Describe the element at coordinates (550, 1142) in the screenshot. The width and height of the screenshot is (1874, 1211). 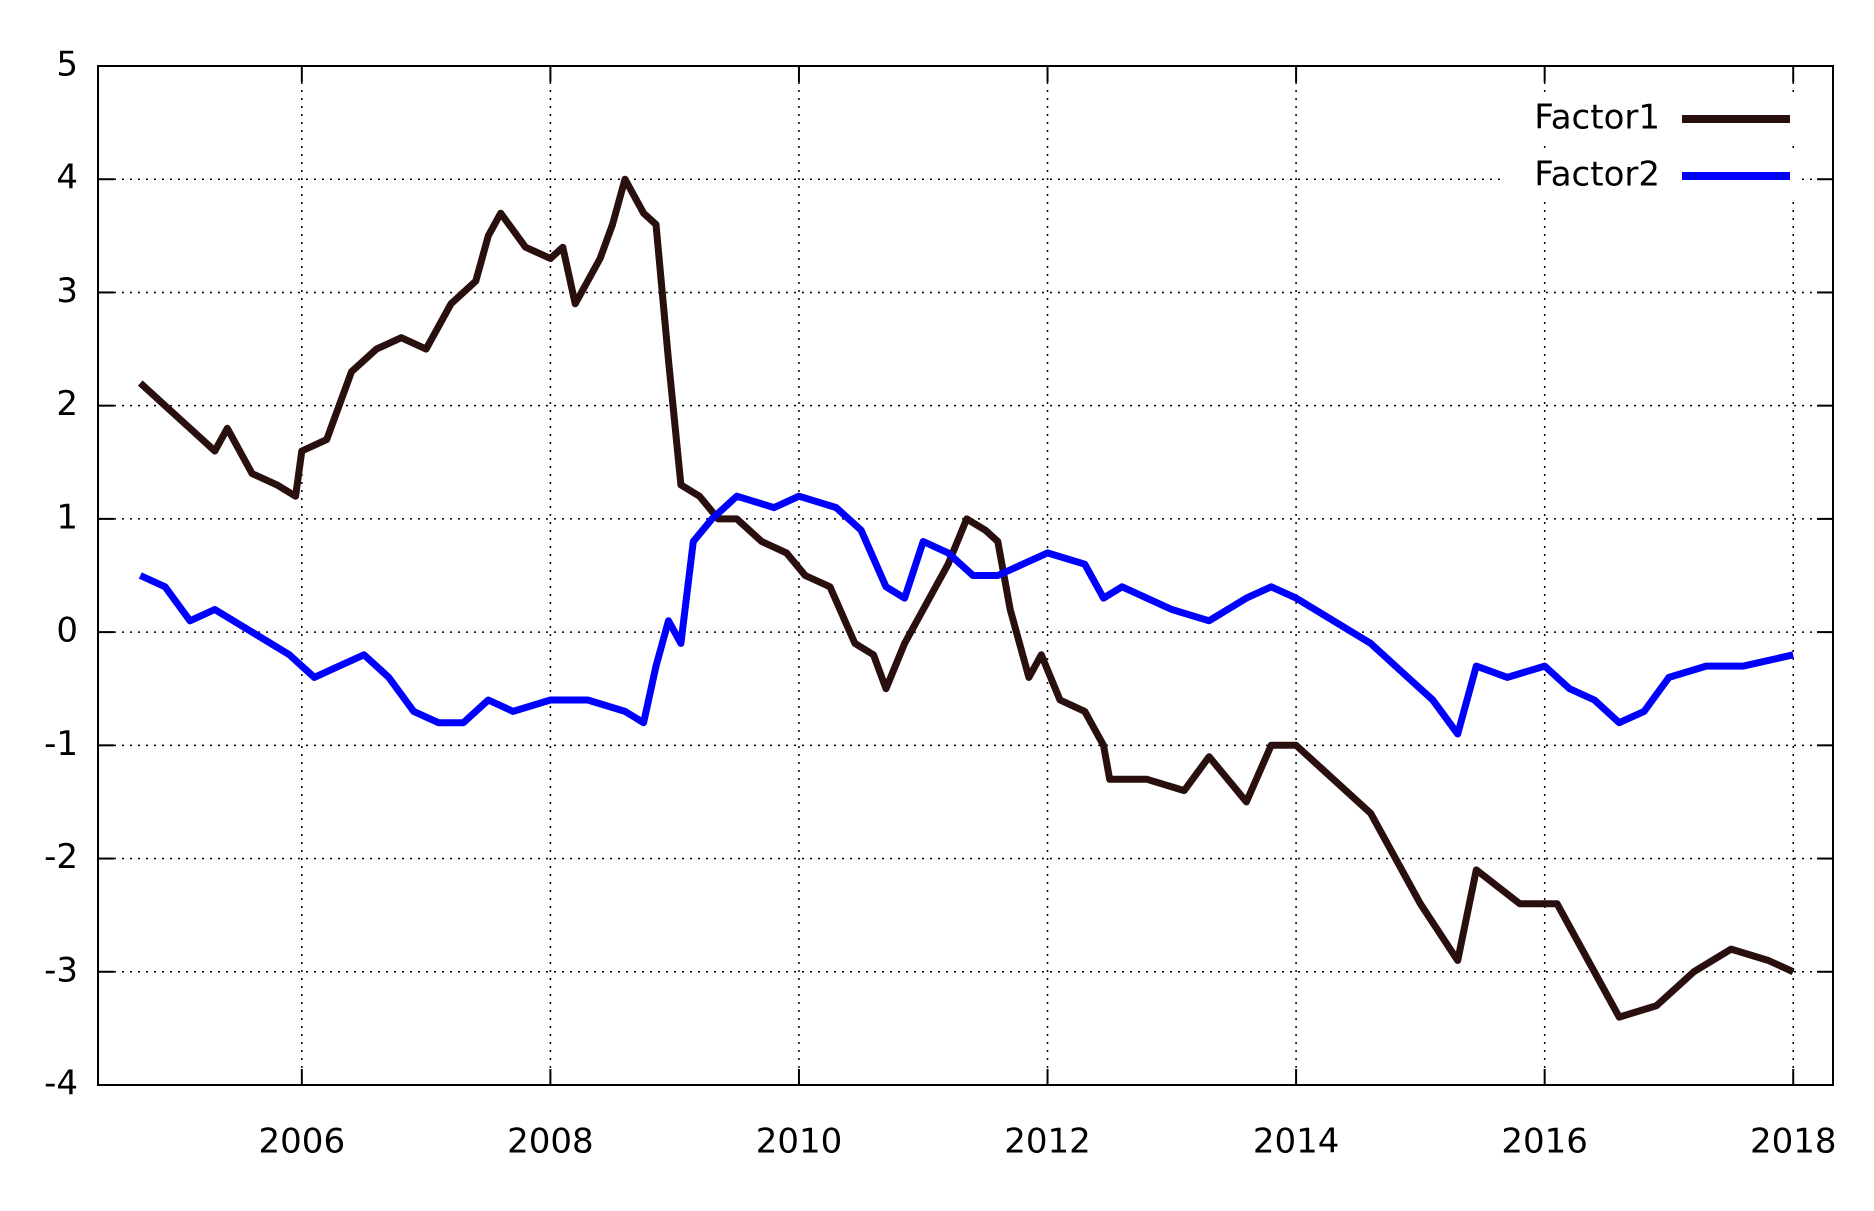
I see `x-tick-label: 2008` at that location.